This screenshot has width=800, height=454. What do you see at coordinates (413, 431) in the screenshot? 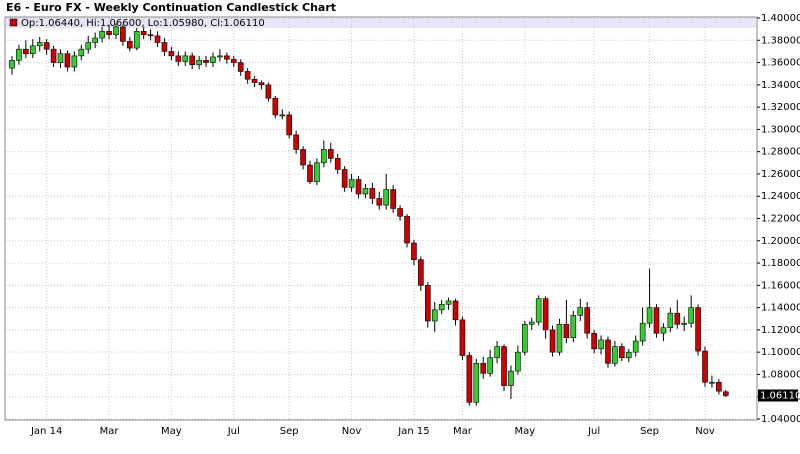
I see `x-tick-label: Jan 15` at bounding box center [413, 431].